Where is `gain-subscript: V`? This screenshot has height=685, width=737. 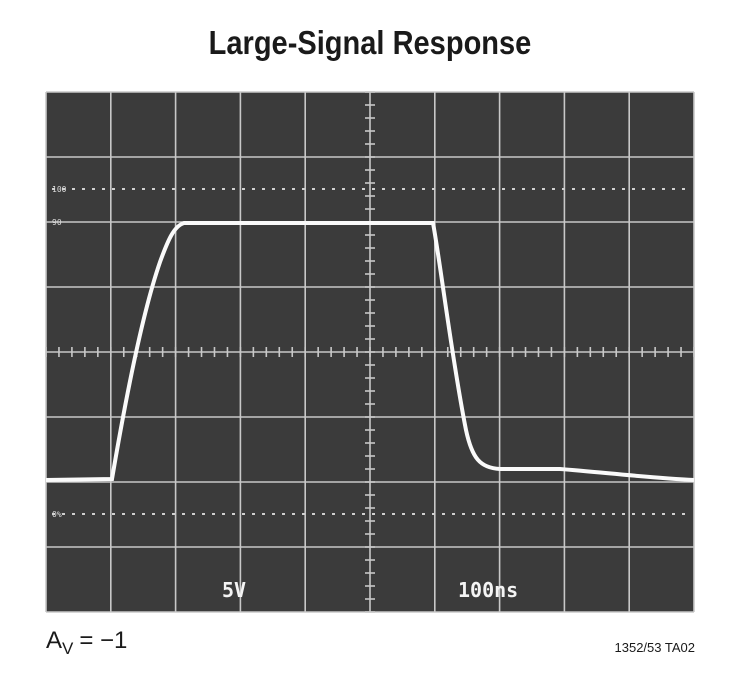
gain-subscript: V is located at coordinates (68, 648).